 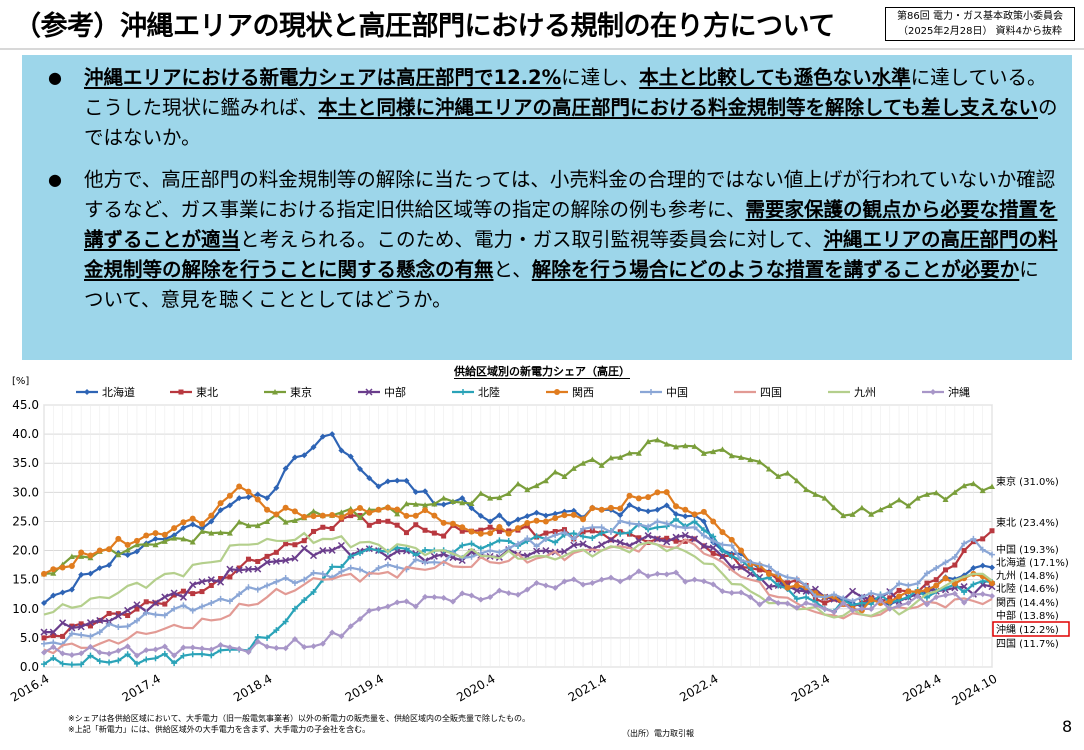 I want to click on bullet-1-seg: に達し、, so click(x=600, y=77).